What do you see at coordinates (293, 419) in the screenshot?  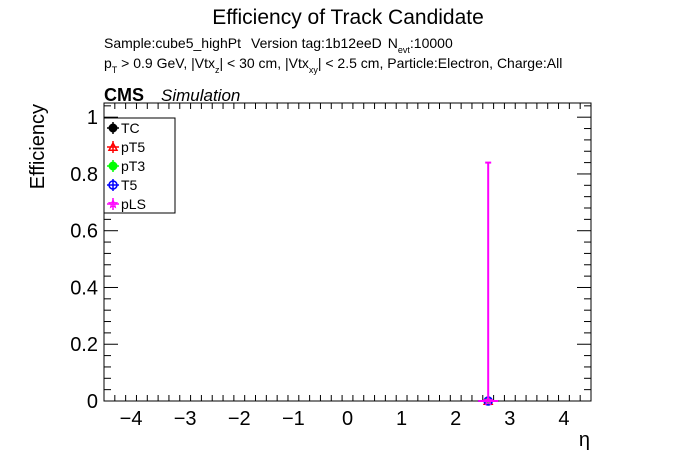 I see `x-tick-label: −1` at bounding box center [293, 419].